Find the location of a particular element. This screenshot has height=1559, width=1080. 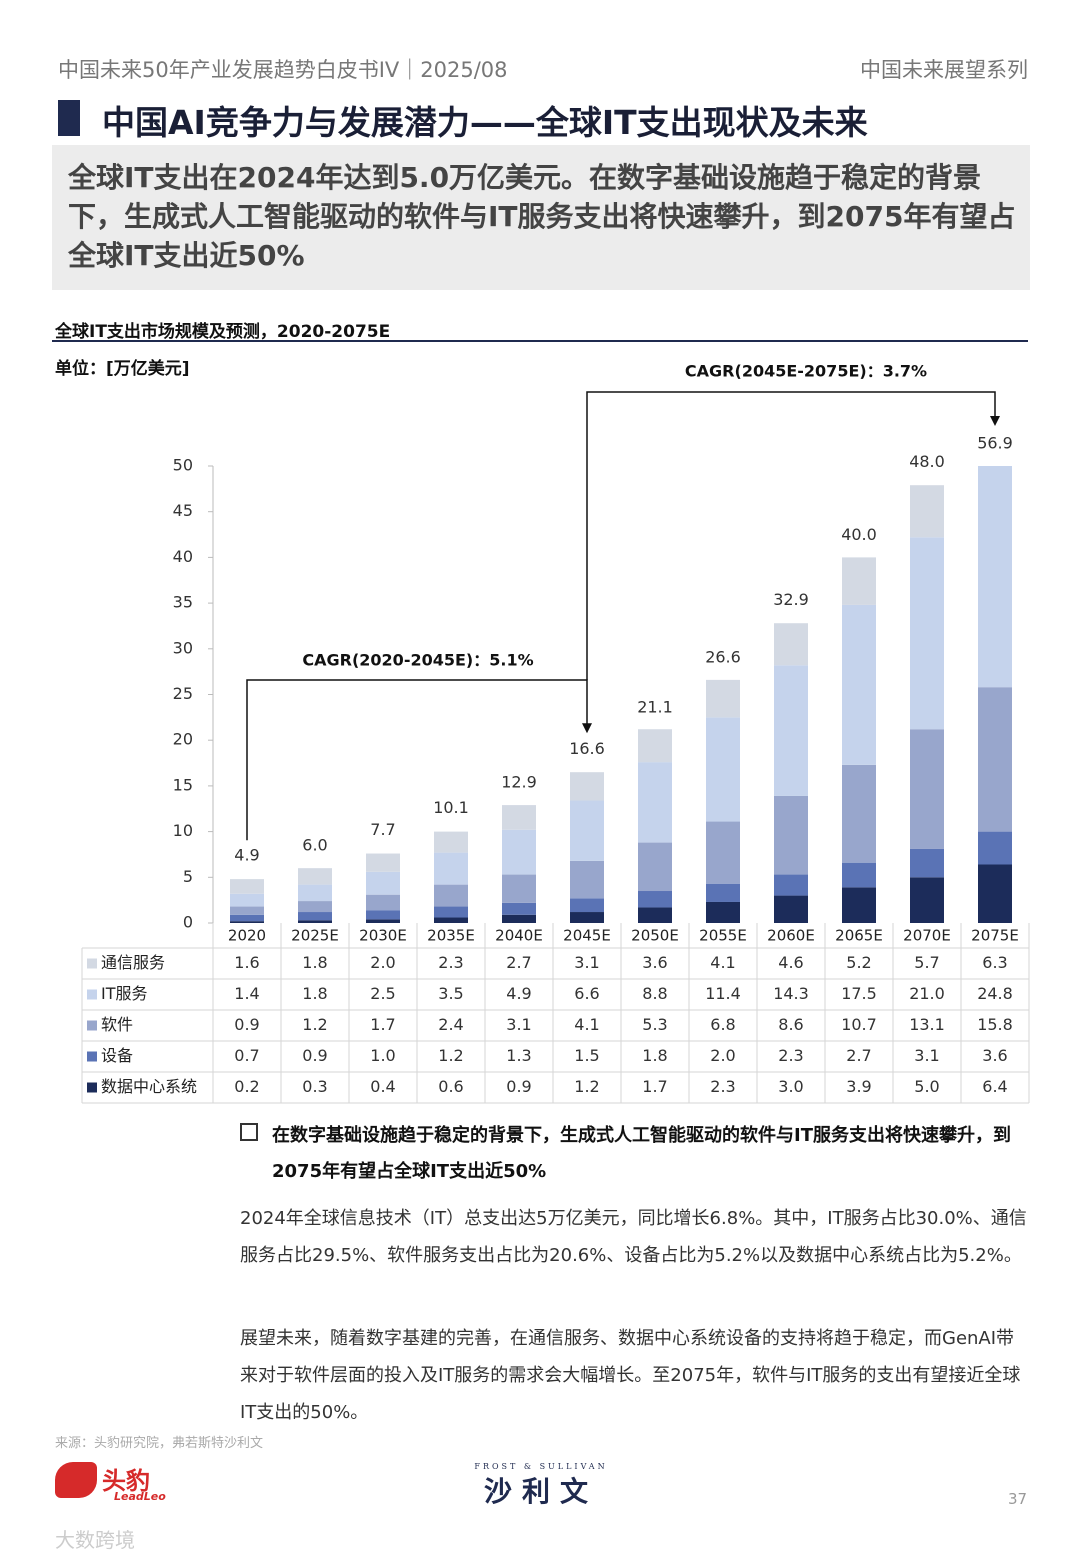

table-value: 6.8 is located at coordinates (722, 1024).